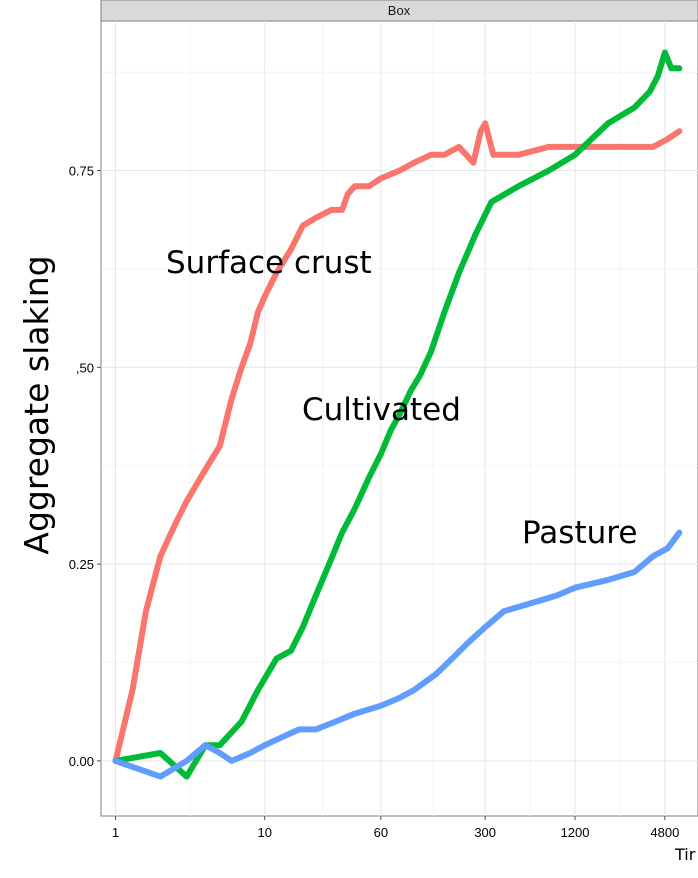 The image size is (698, 878). What do you see at coordinates (485, 832) in the screenshot?
I see `x-tick-label: 300` at bounding box center [485, 832].